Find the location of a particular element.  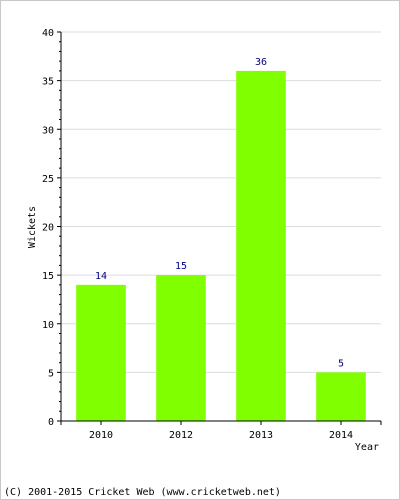

y-tick-label: 15 is located at coordinates (48, 276).